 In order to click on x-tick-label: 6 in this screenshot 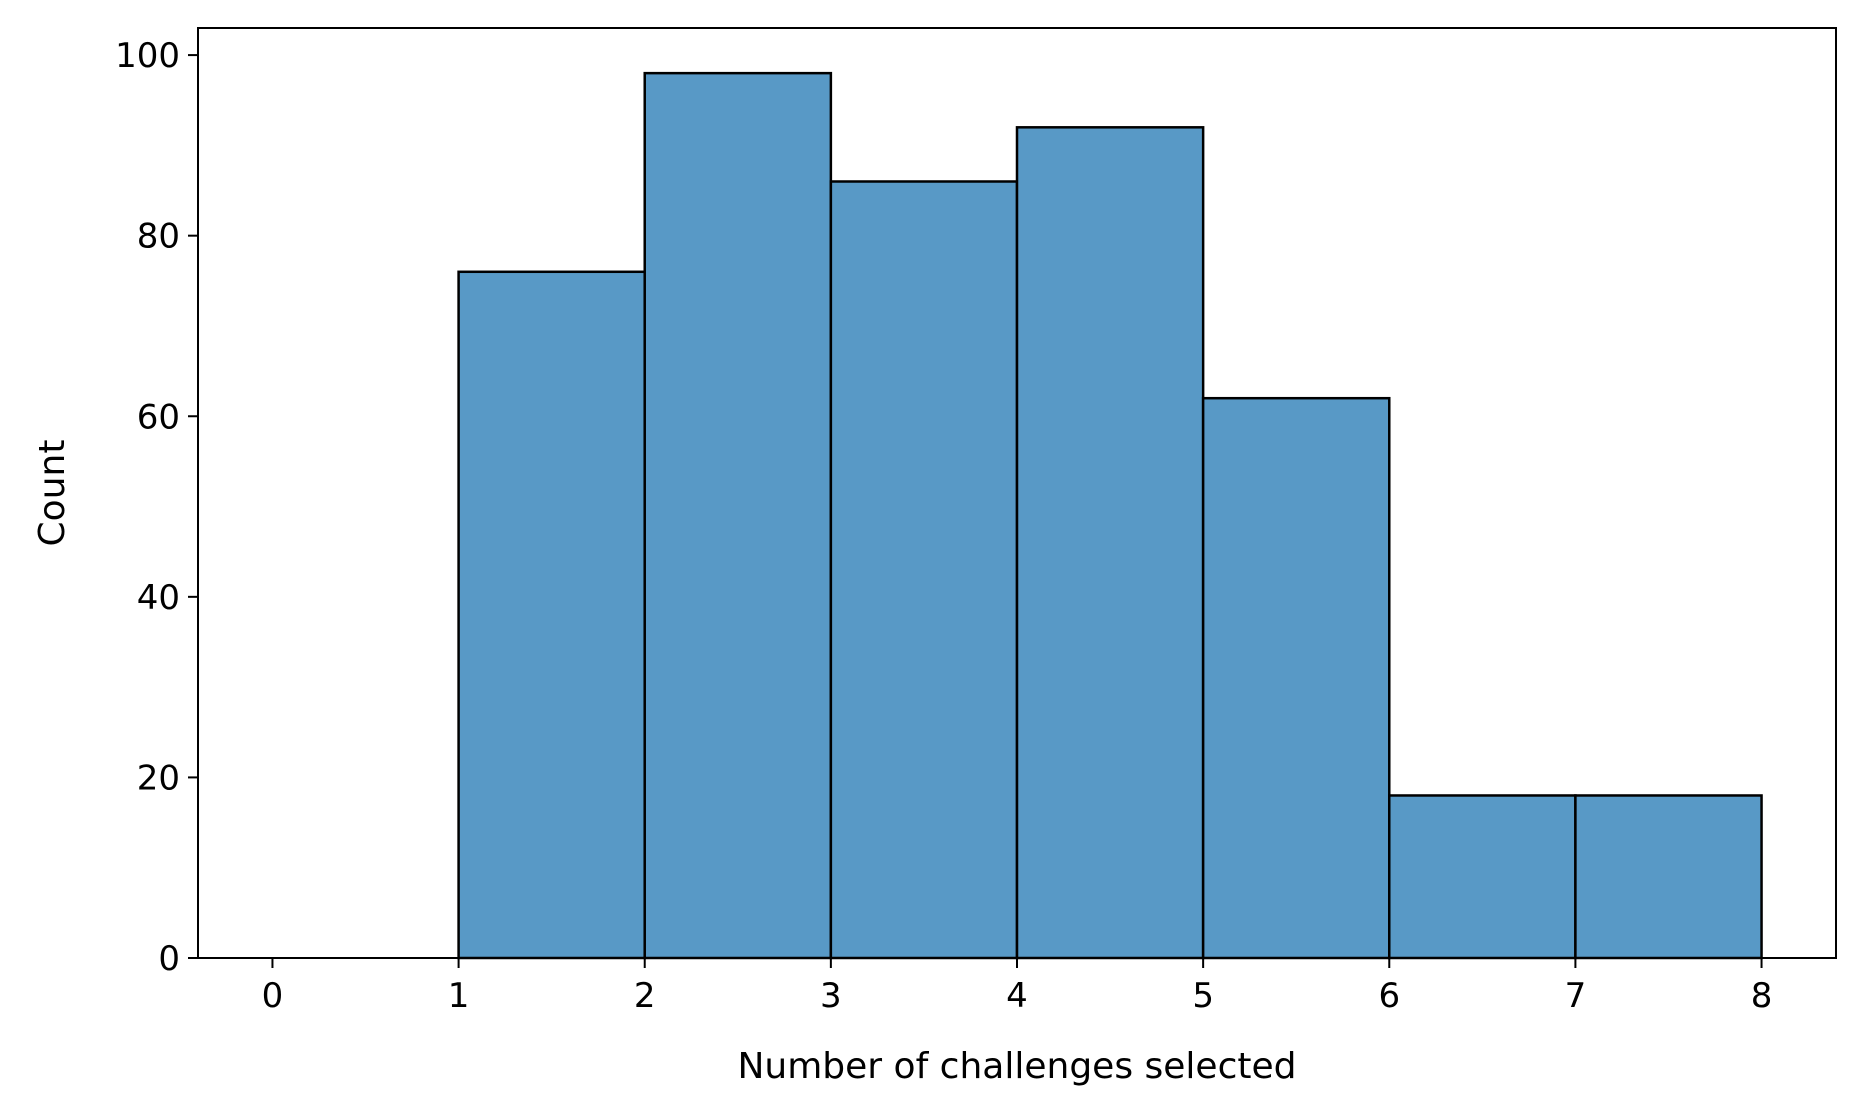, I will do `click(1389, 996)`.